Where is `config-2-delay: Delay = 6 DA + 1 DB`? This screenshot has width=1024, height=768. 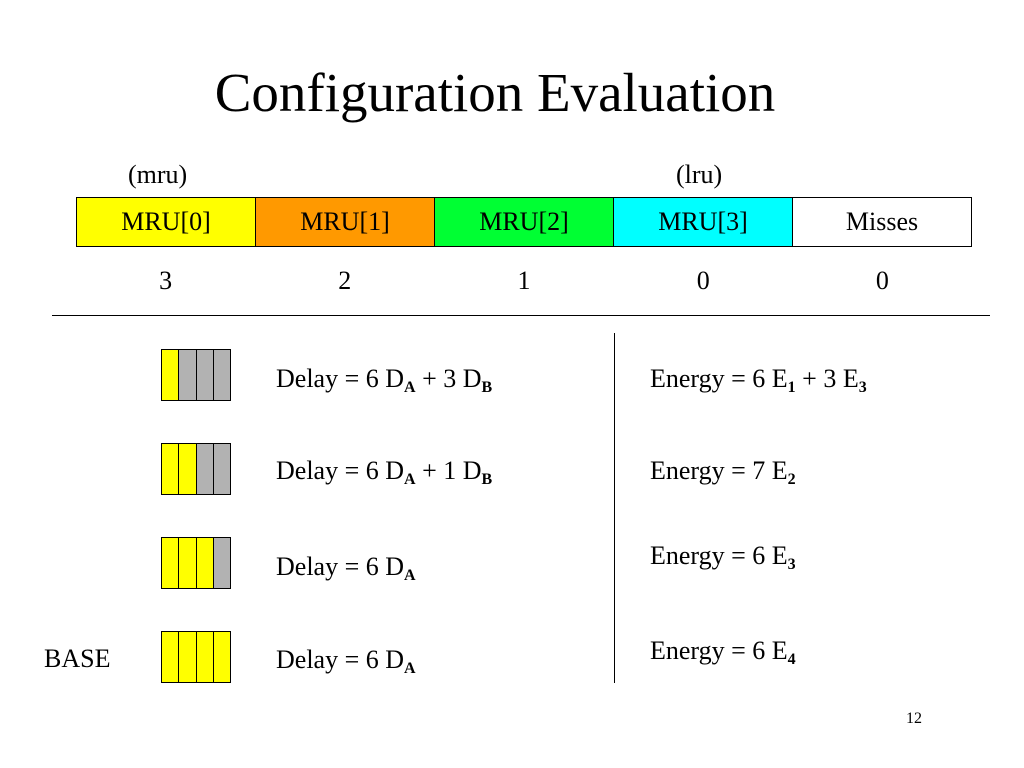 config-2-delay: Delay = 6 DA + 1 DB is located at coordinates (384, 472).